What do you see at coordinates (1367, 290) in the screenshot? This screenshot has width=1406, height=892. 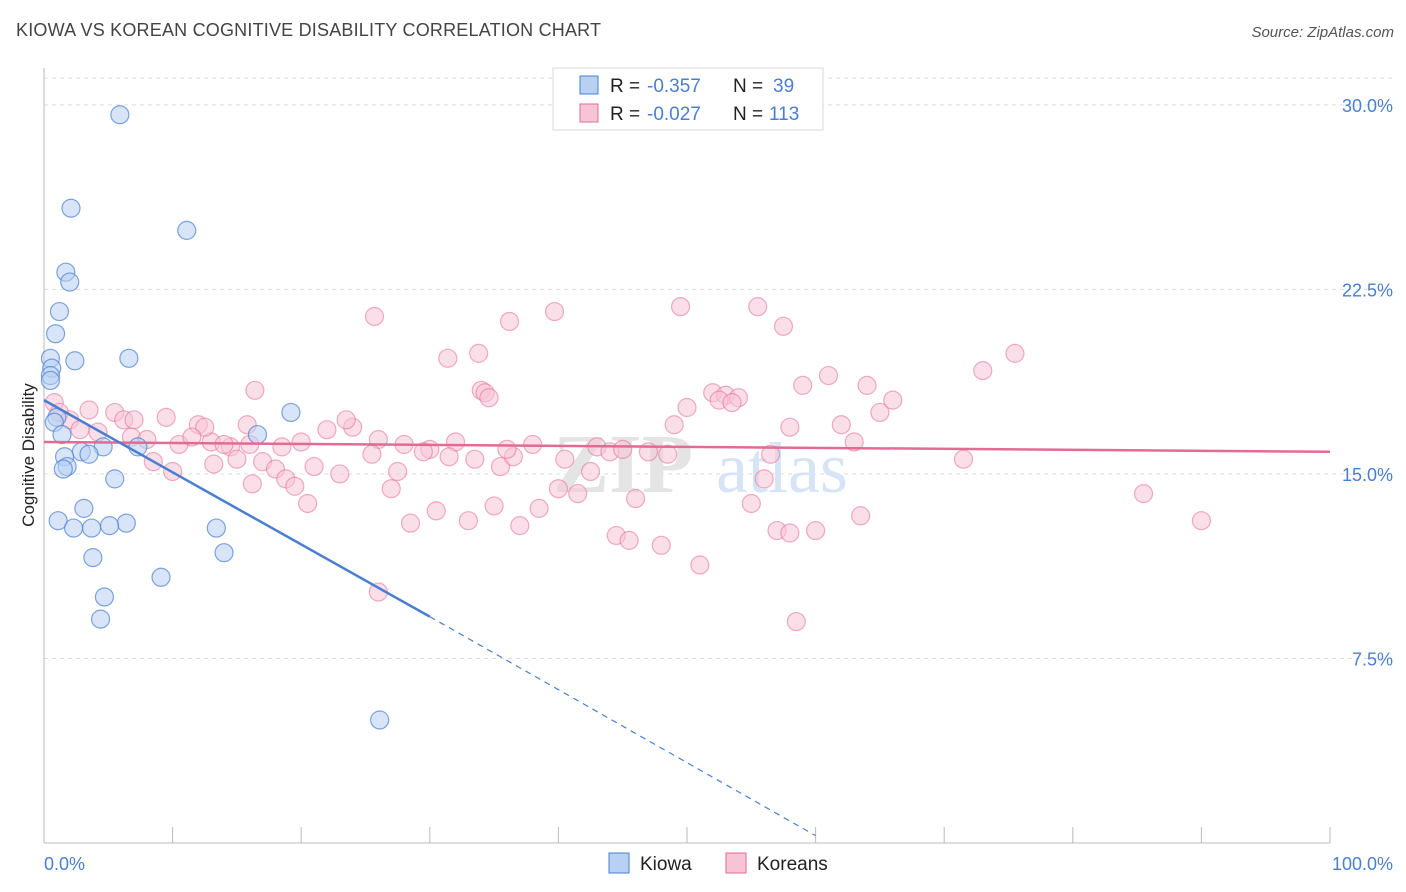 I see `y-tick-label: 22.5%` at bounding box center [1367, 290].